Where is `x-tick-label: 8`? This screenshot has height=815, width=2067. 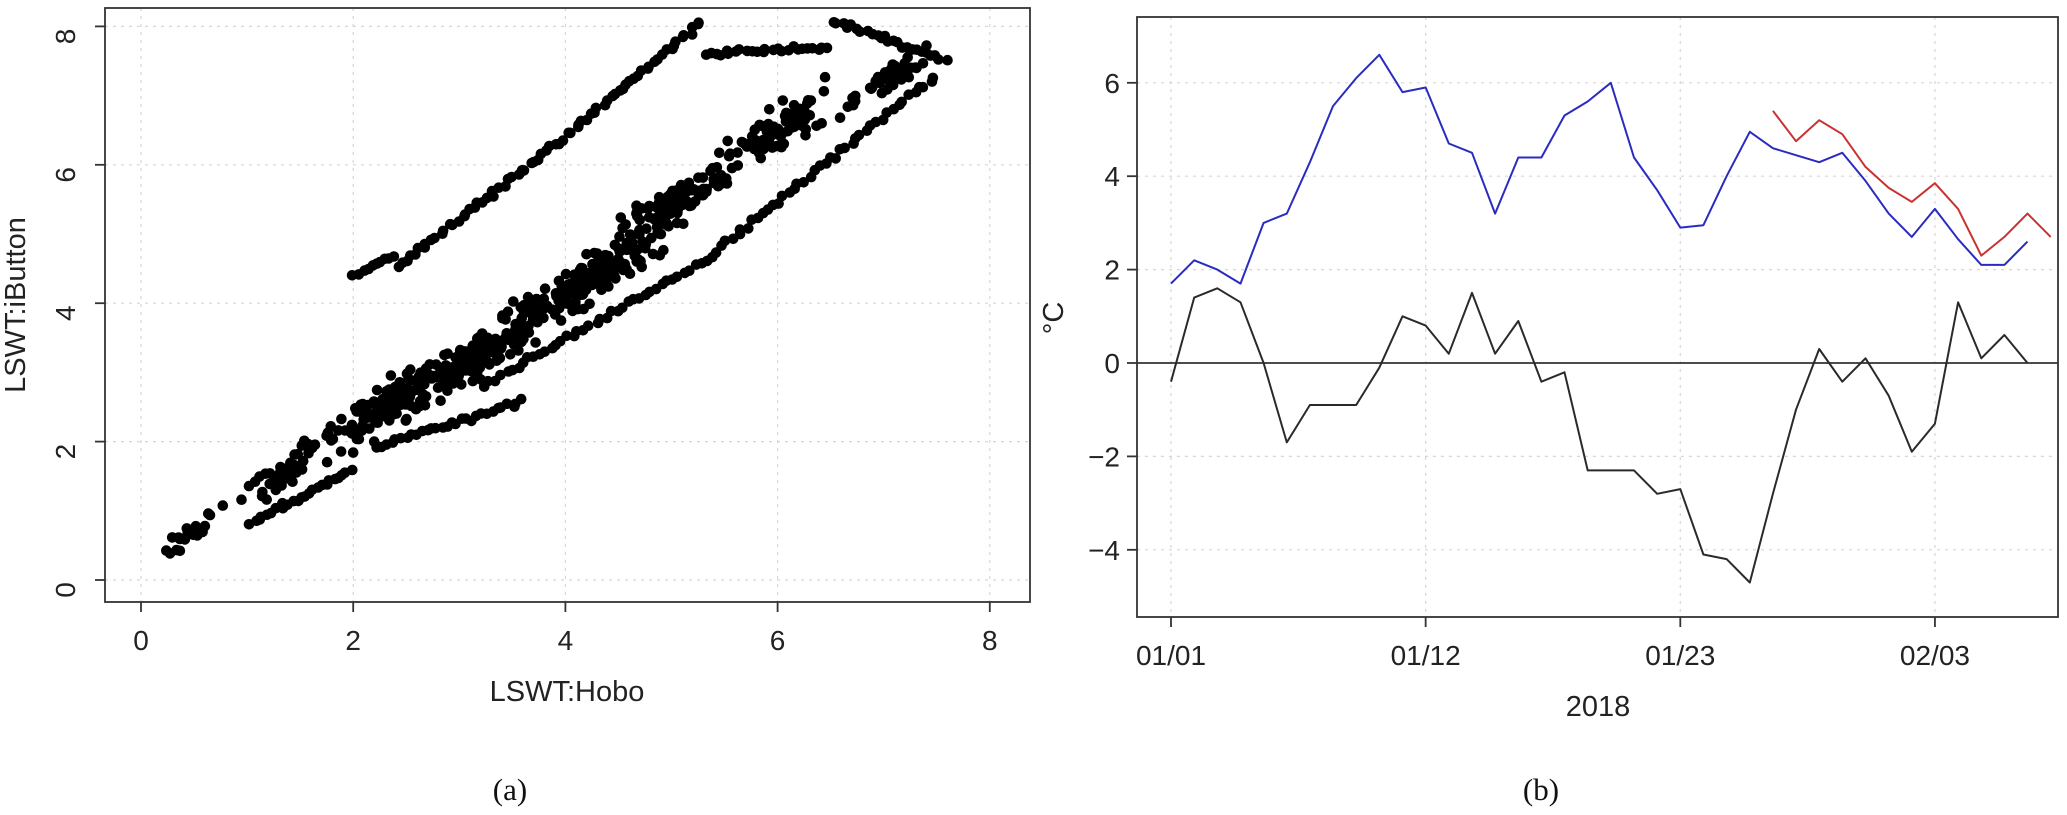 x-tick-label: 8 is located at coordinates (990, 640).